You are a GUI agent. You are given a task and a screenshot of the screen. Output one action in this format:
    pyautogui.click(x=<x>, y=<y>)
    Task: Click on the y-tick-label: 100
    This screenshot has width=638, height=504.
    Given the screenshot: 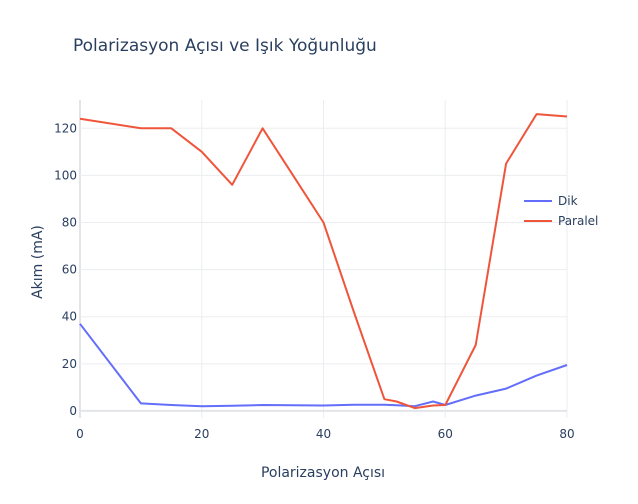 What is the action you would take?
    pyautogui.click(x=65, y=175)
    